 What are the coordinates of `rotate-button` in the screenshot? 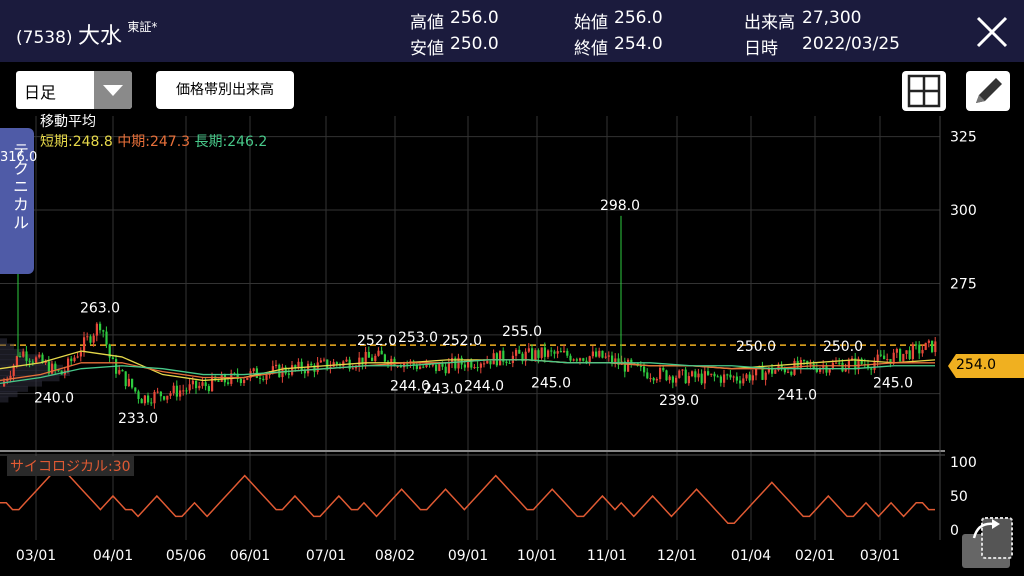 It's located at (988, 542).